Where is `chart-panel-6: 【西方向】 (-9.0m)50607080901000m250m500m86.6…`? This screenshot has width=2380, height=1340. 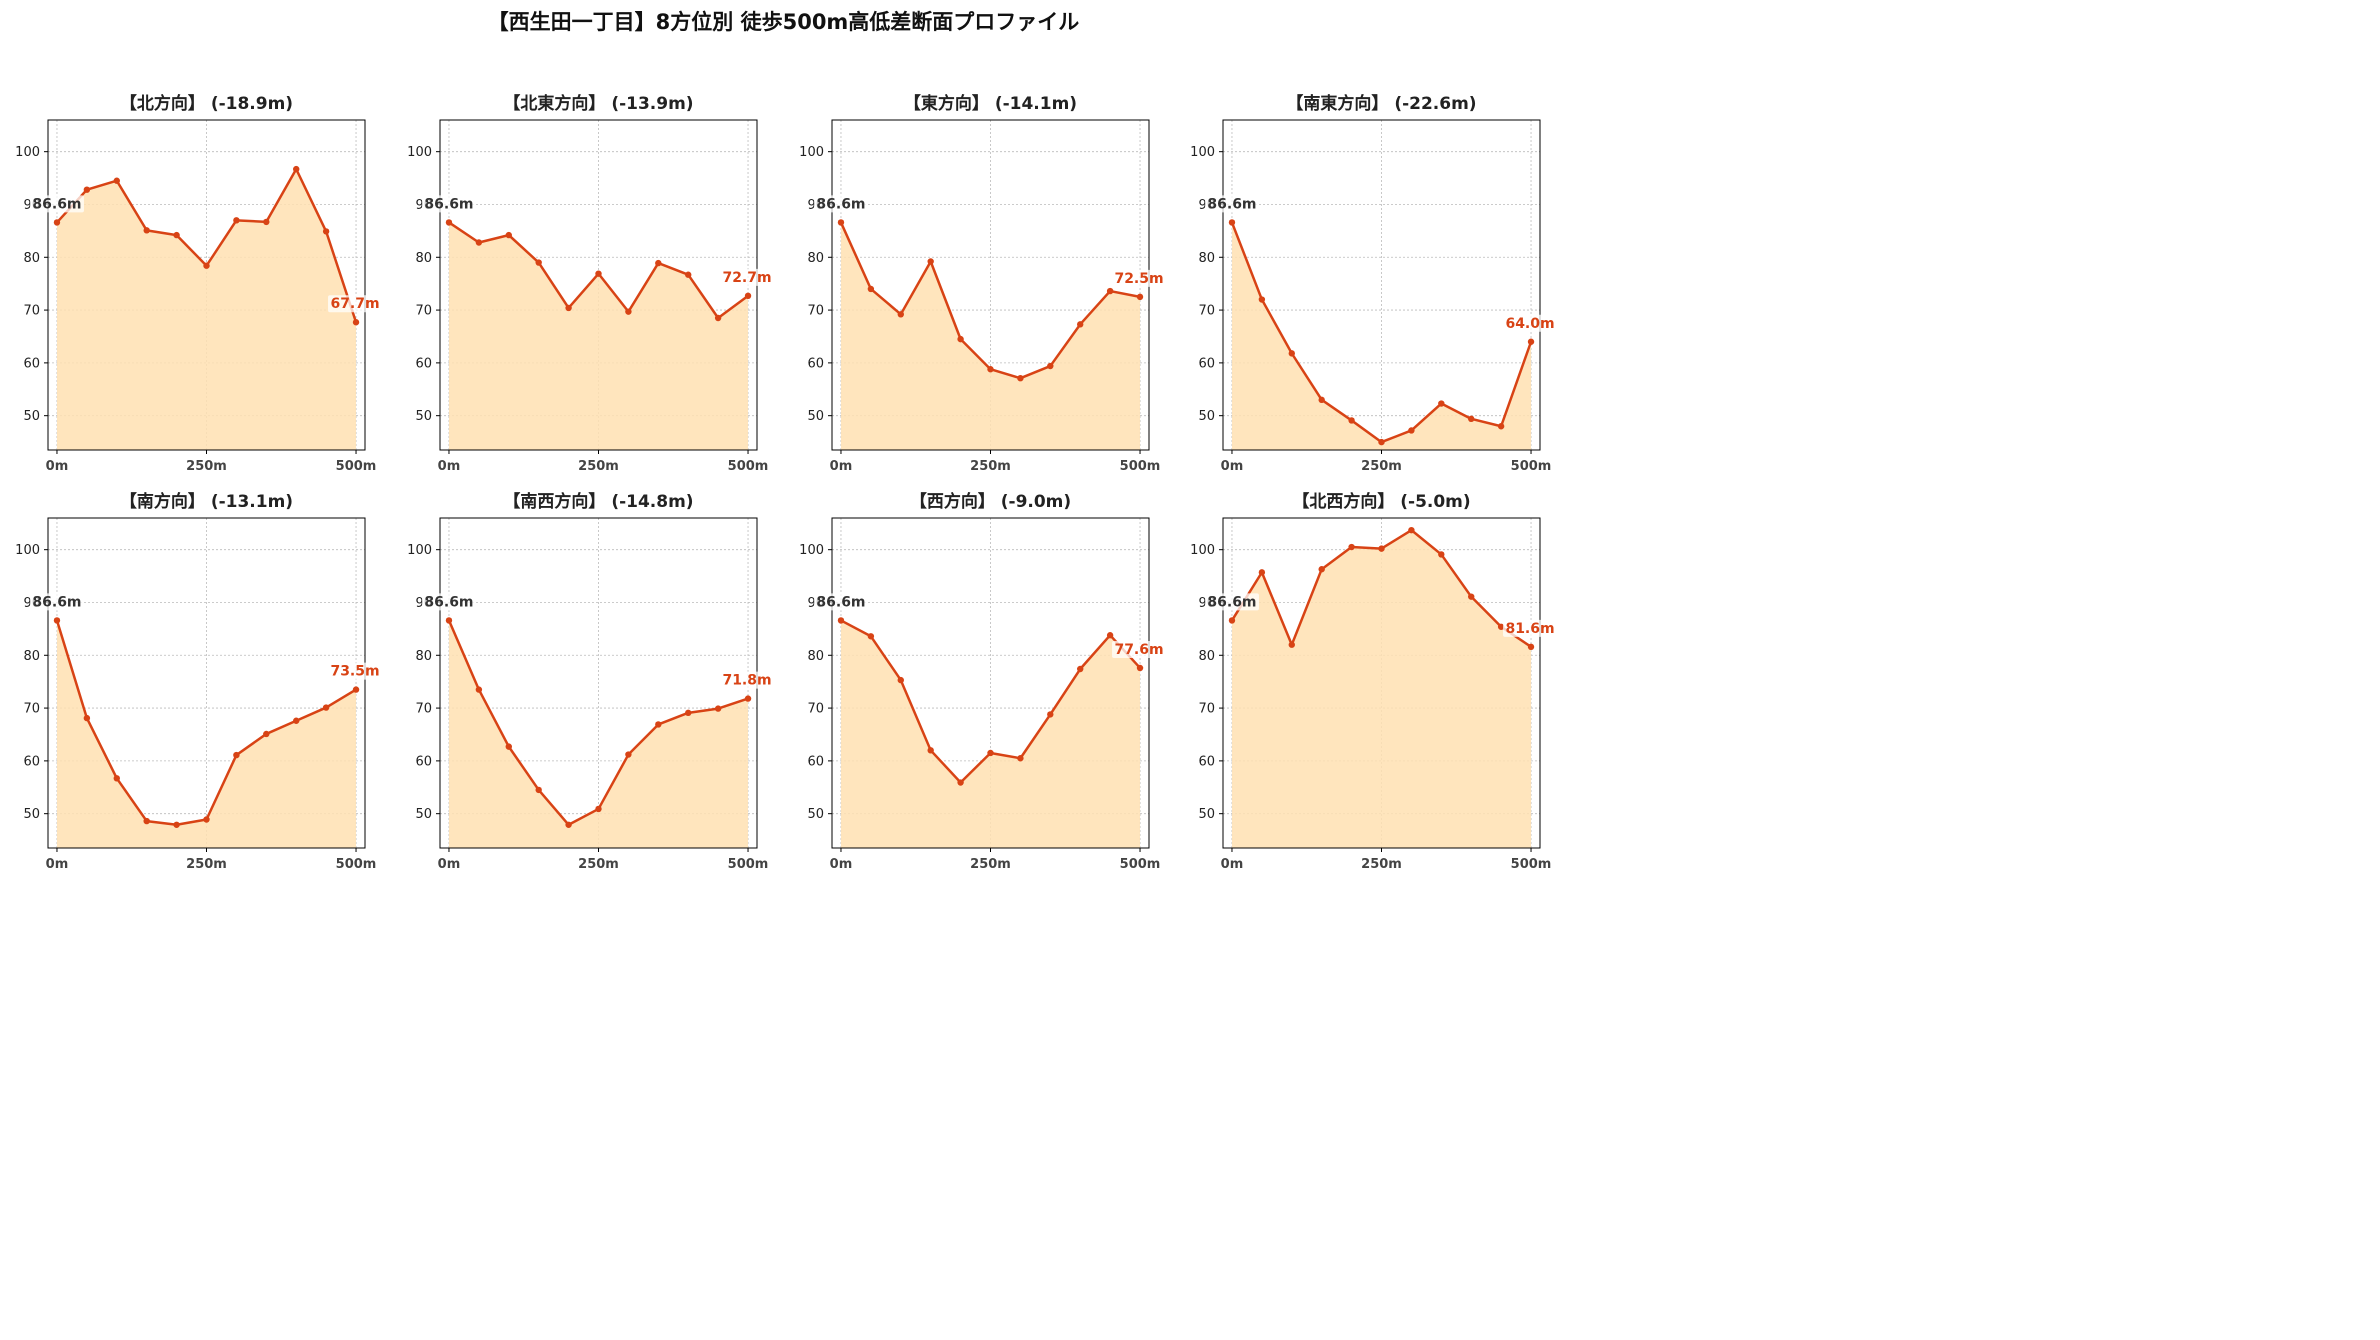
chart-panel-6: 【西方向】 (-9.0m)50607080901000m250m500m86.6… is located at coordinates (983, 681).